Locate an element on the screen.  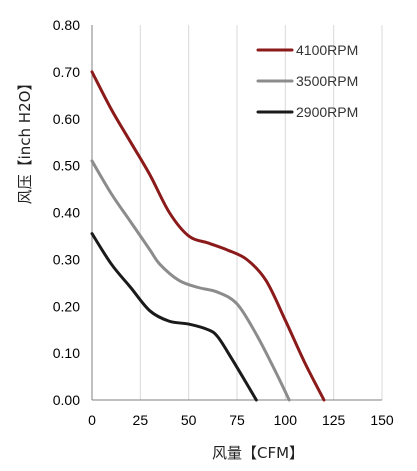
y-tick-labels: 0.00 0.10 0.20 0.30 0.40 0.50 0.60 0.70 0.80 is located at coordinates (66, 212).